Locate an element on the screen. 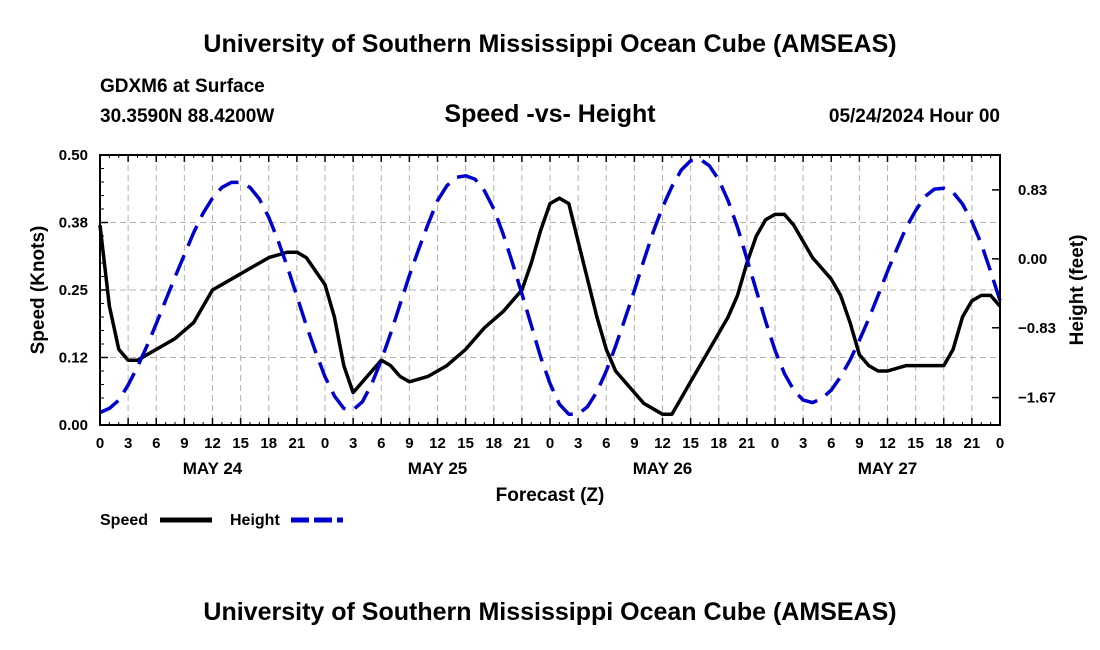  y2-tick-label: −1.67 is located at coordinates (1037, 398).